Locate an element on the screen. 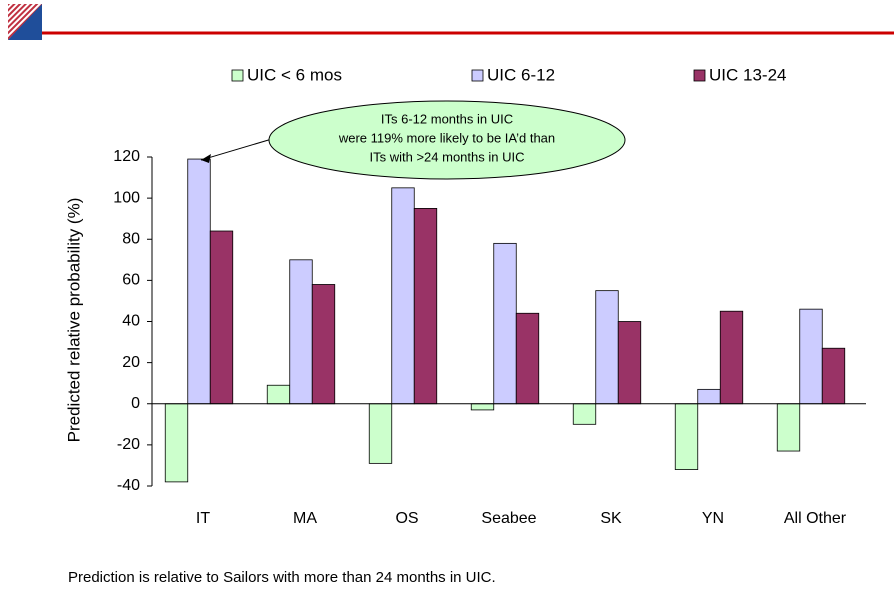  y-tick-label: -40 is located at coordinates (128, 485).